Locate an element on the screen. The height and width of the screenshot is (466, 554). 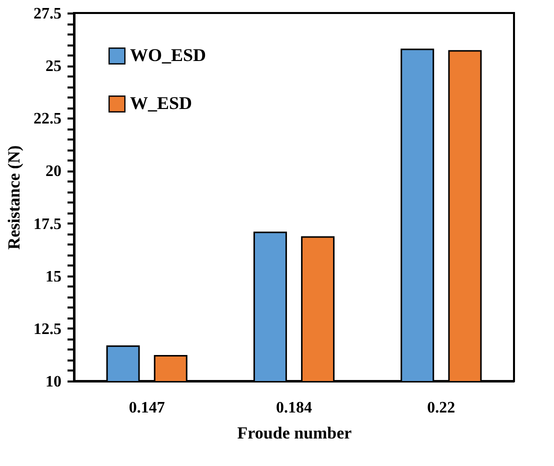
legend-label: W_ESD is located at coordinates (161, 103).